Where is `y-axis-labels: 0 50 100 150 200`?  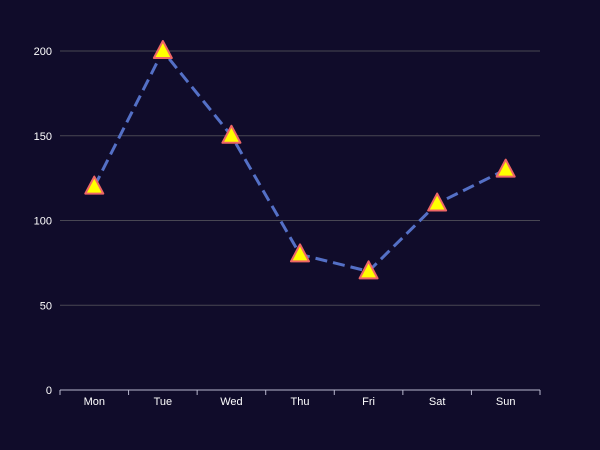 y-axis-labels: 0 50 100 150 200 is located at coordinates (43, 221).